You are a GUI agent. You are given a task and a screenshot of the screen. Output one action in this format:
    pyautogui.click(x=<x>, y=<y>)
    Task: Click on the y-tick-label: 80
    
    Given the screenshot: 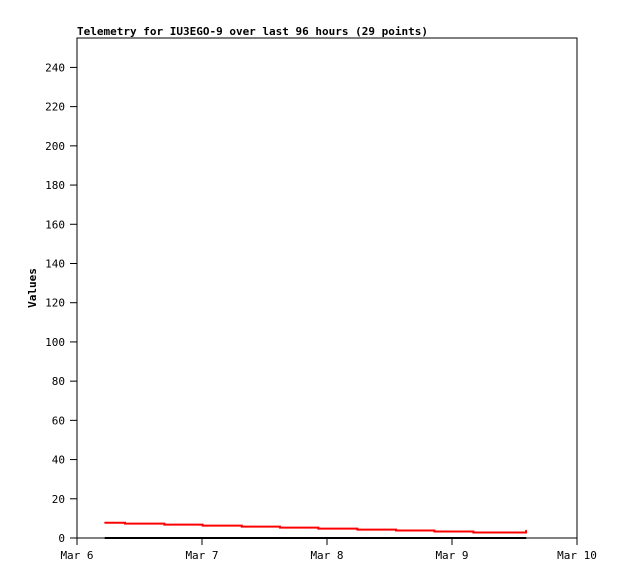 What is the action you would take?
    pyautogui.click(x=58, y=381)
    